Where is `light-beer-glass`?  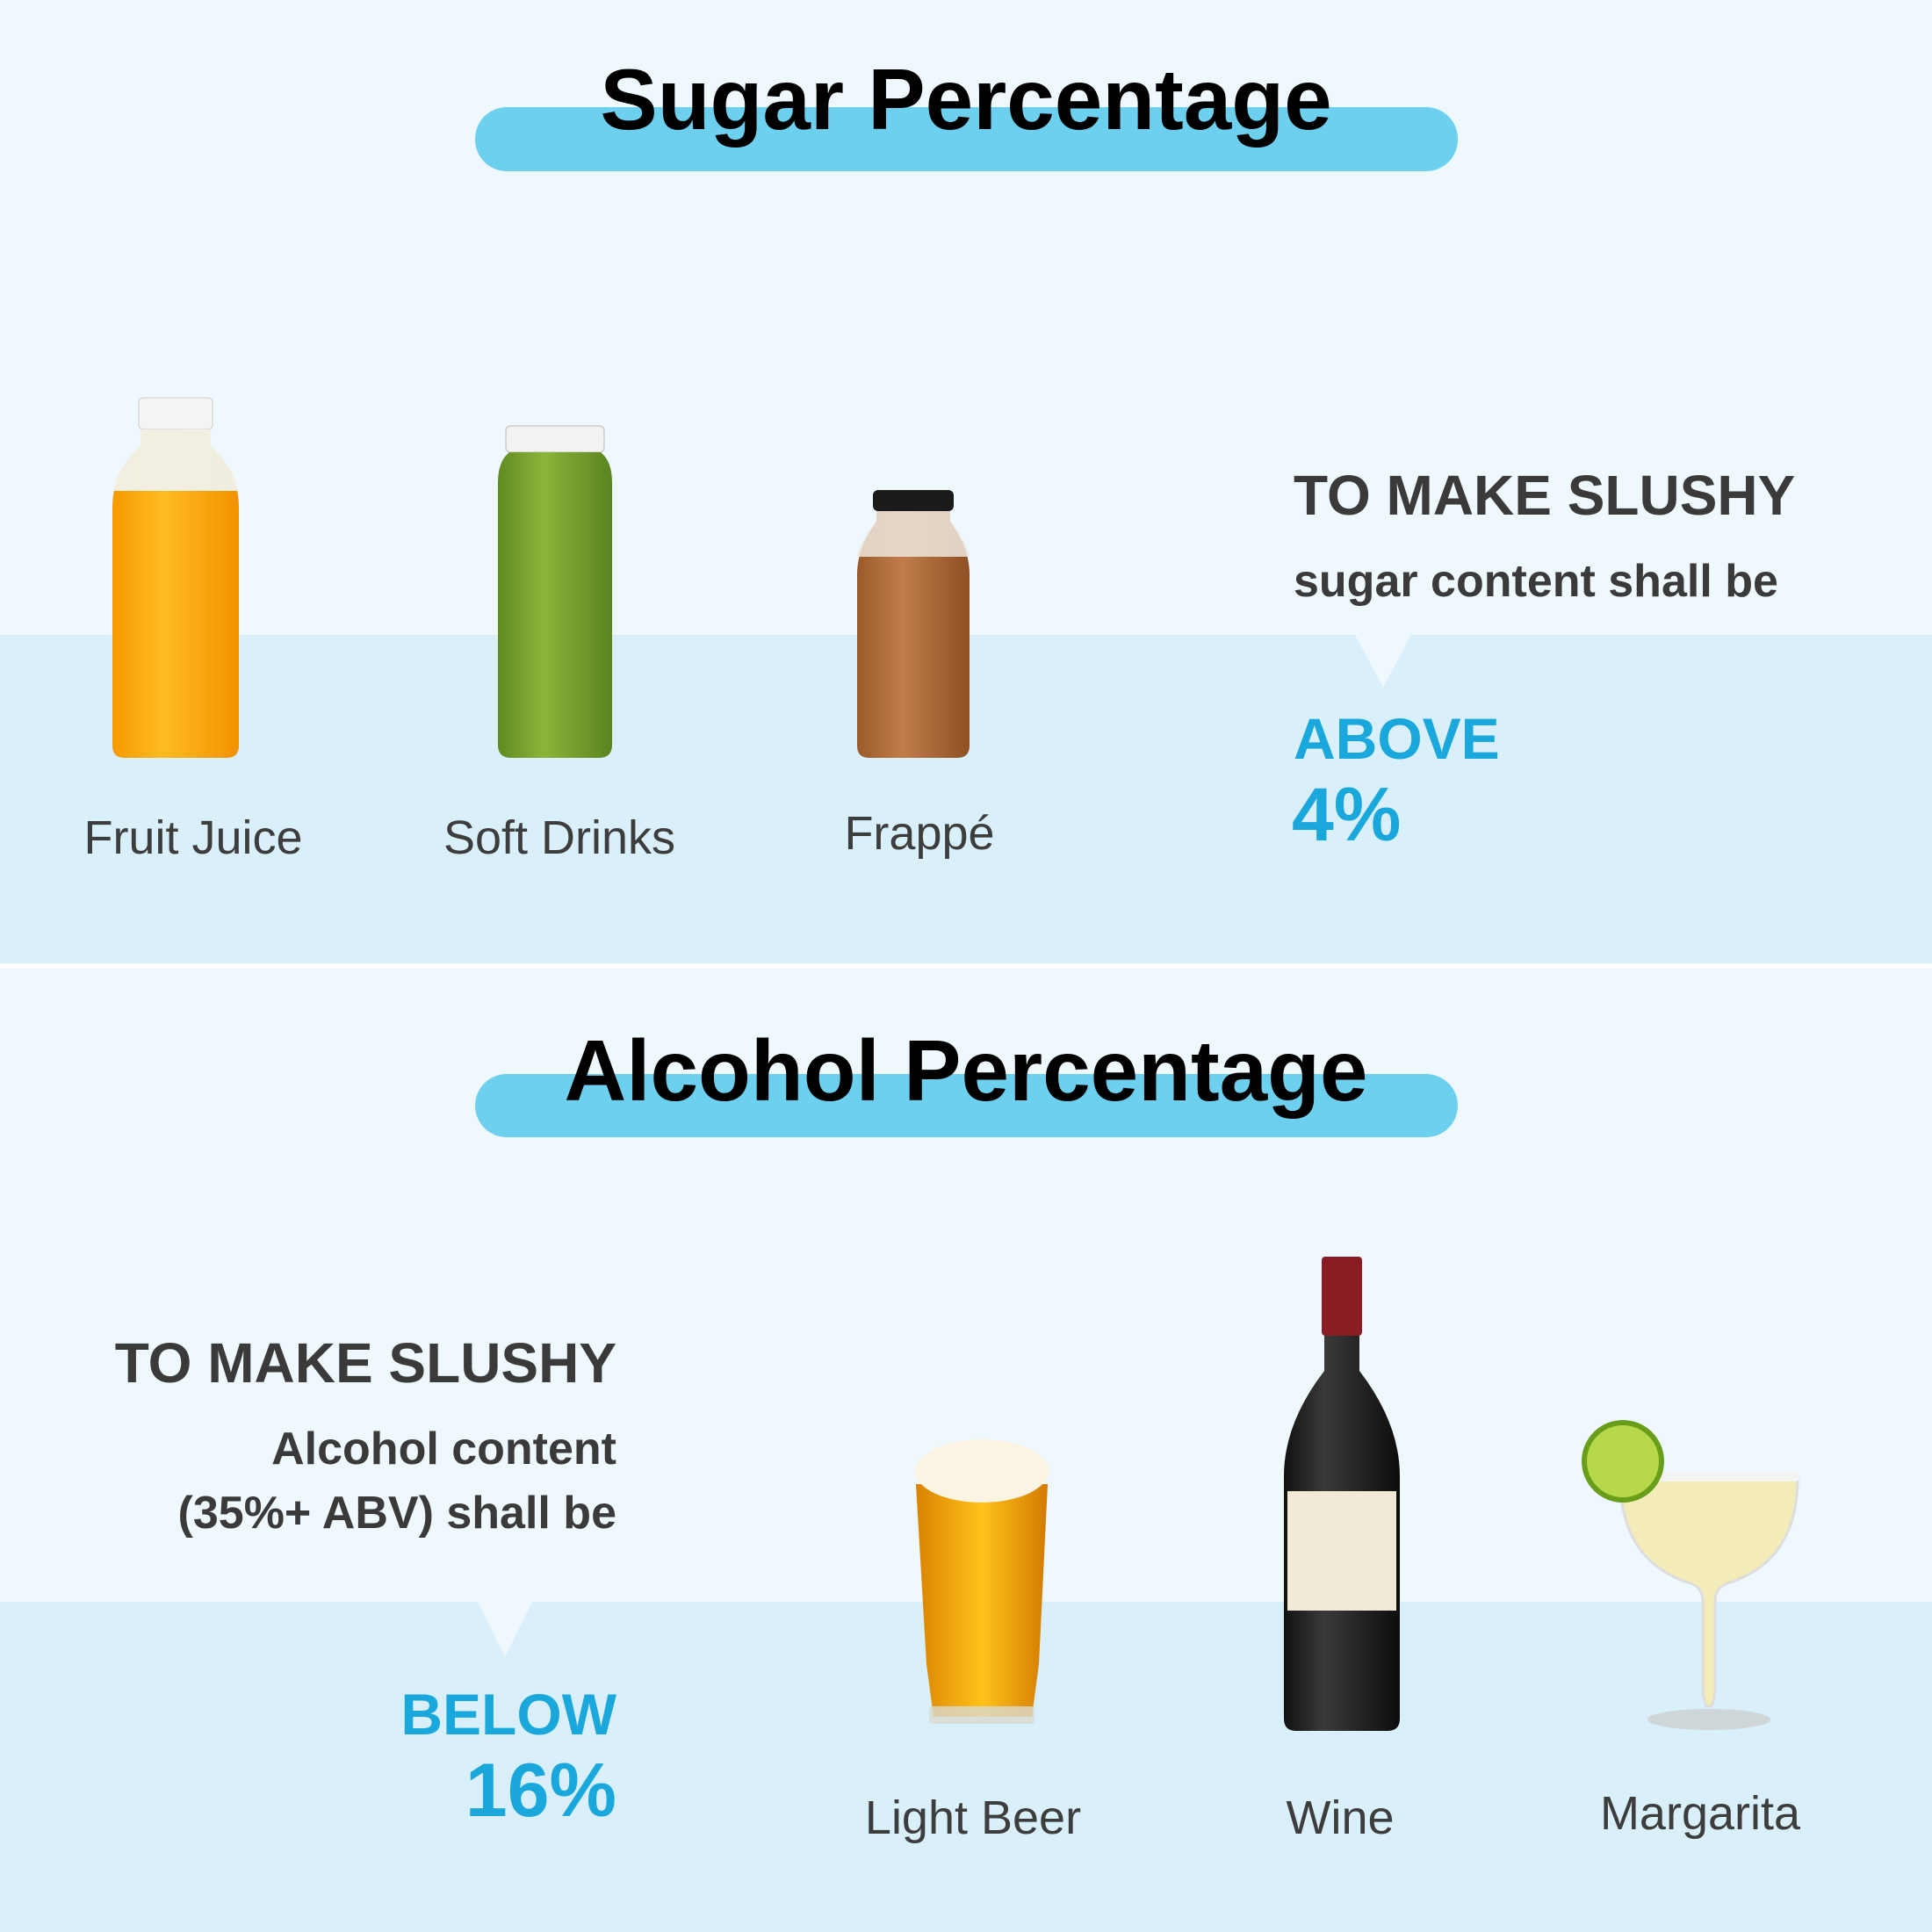 light-beer-glass is located at coordinates (982, 1582).